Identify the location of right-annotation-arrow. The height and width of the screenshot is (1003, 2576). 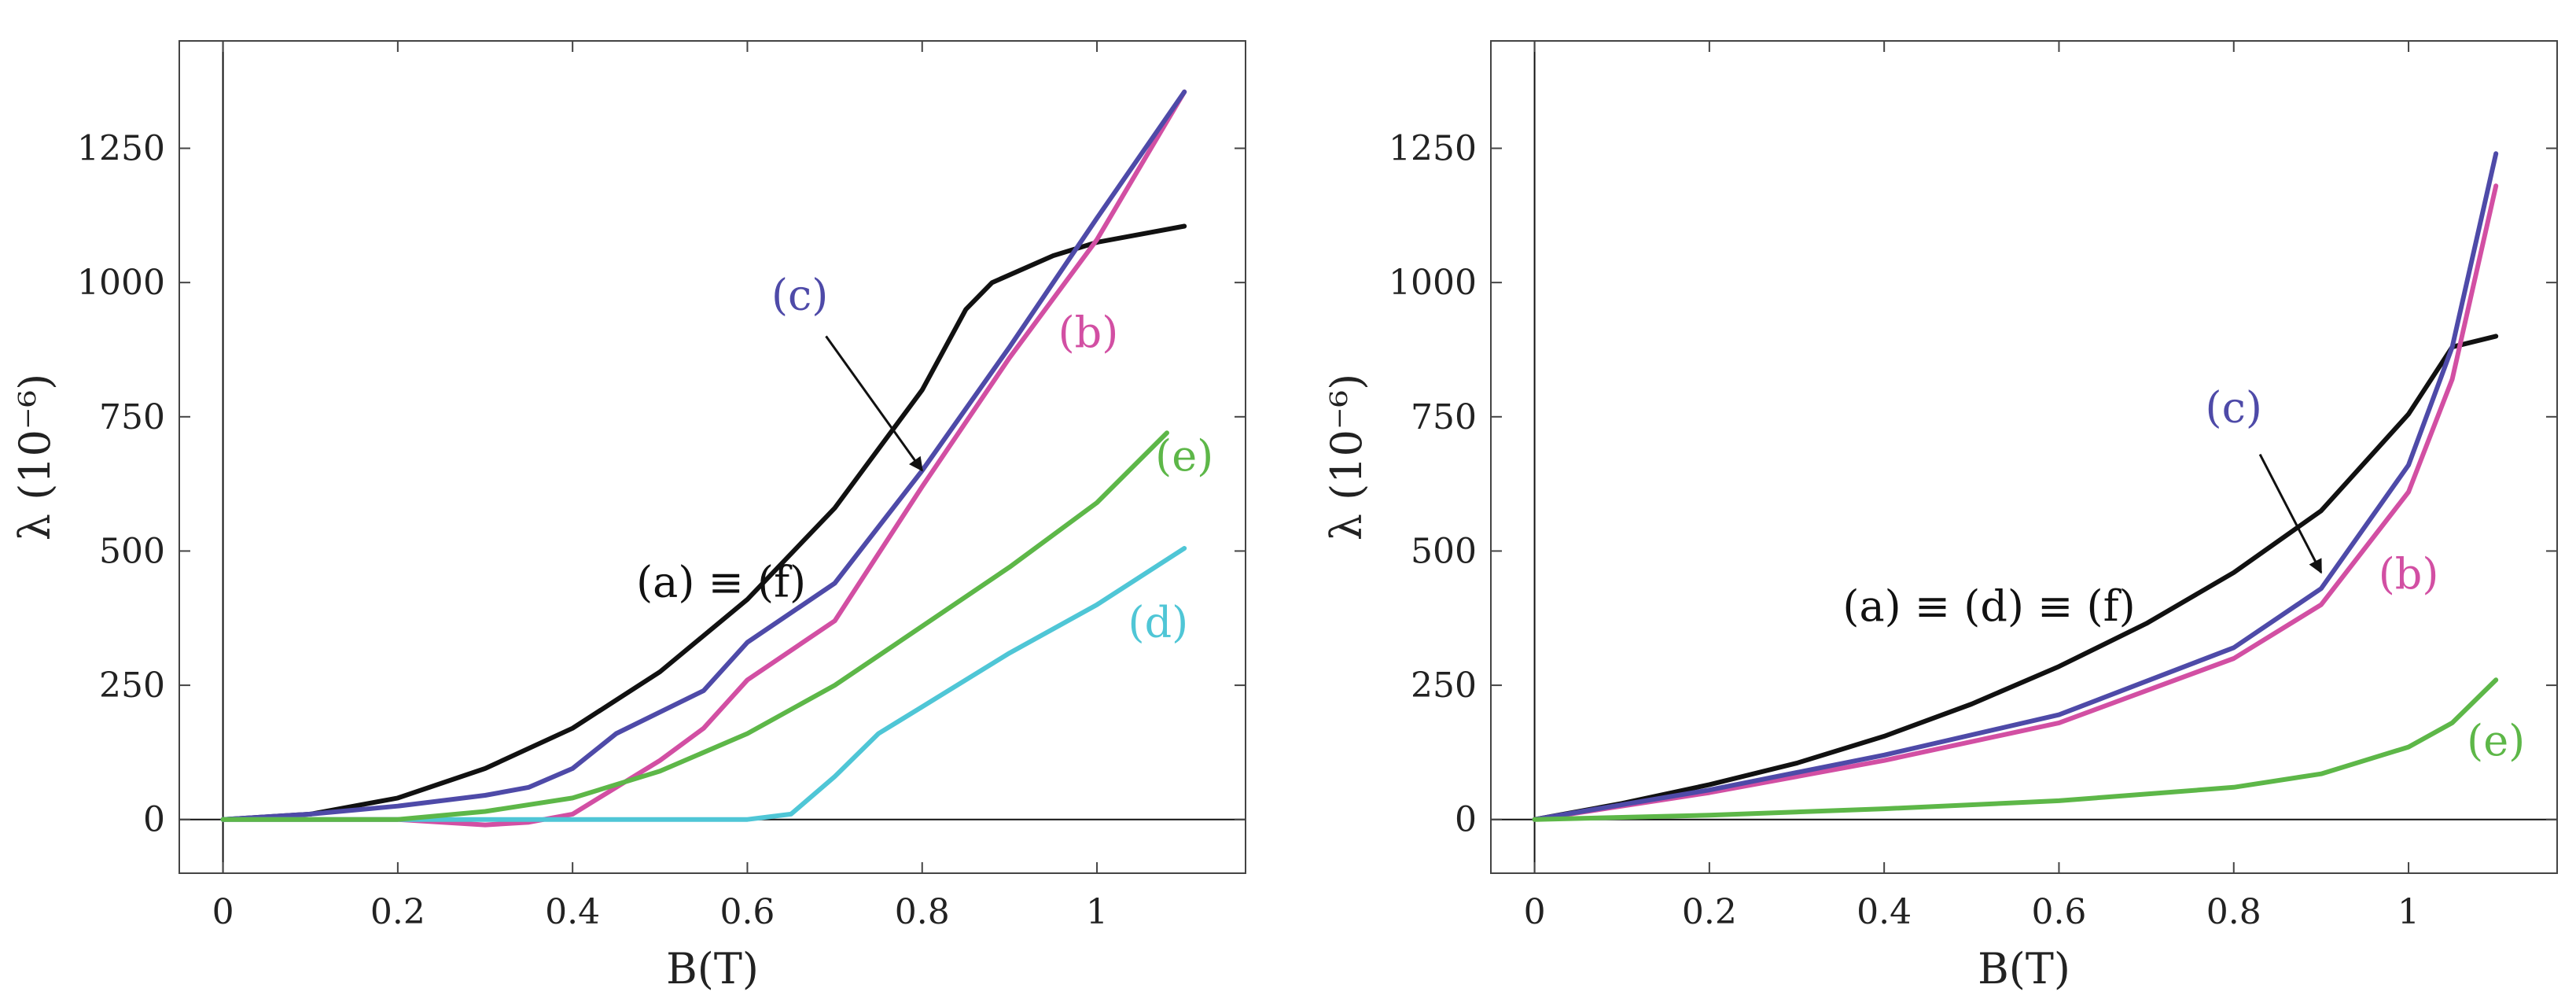
(2291, 513).